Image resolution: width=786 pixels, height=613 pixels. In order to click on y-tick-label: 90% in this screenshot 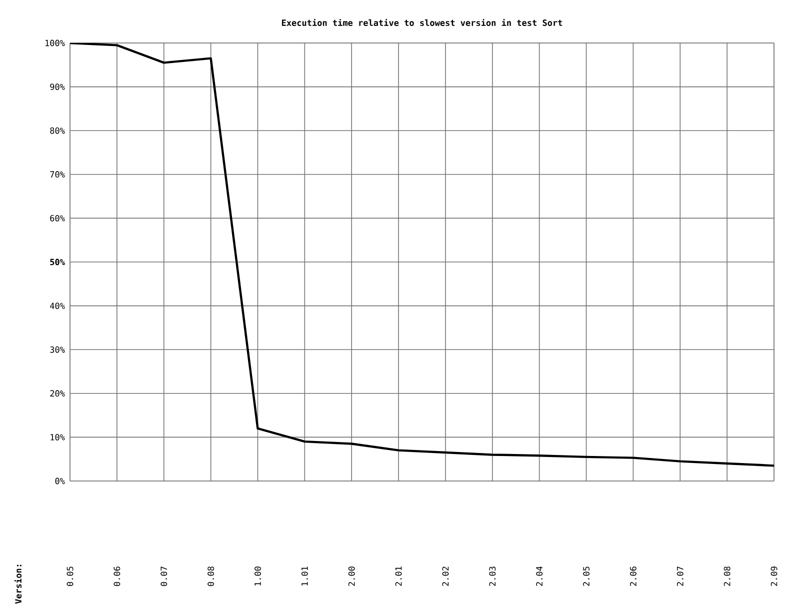, I will do `click(57, 87)`.